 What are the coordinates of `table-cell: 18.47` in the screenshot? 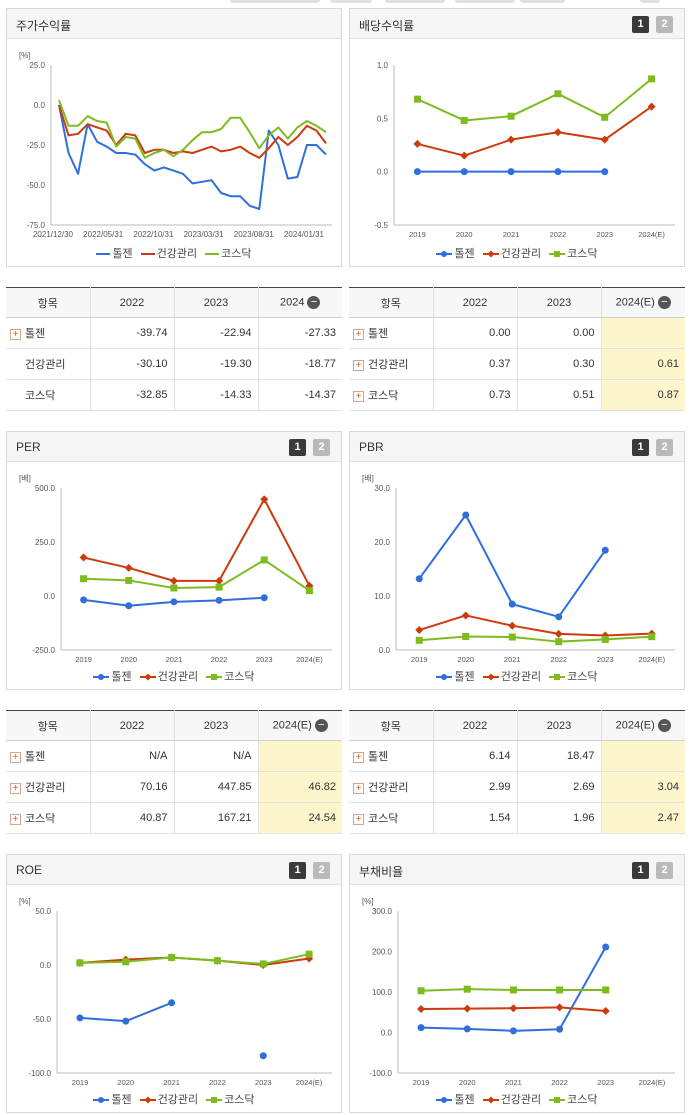 It's located at (558, 756).